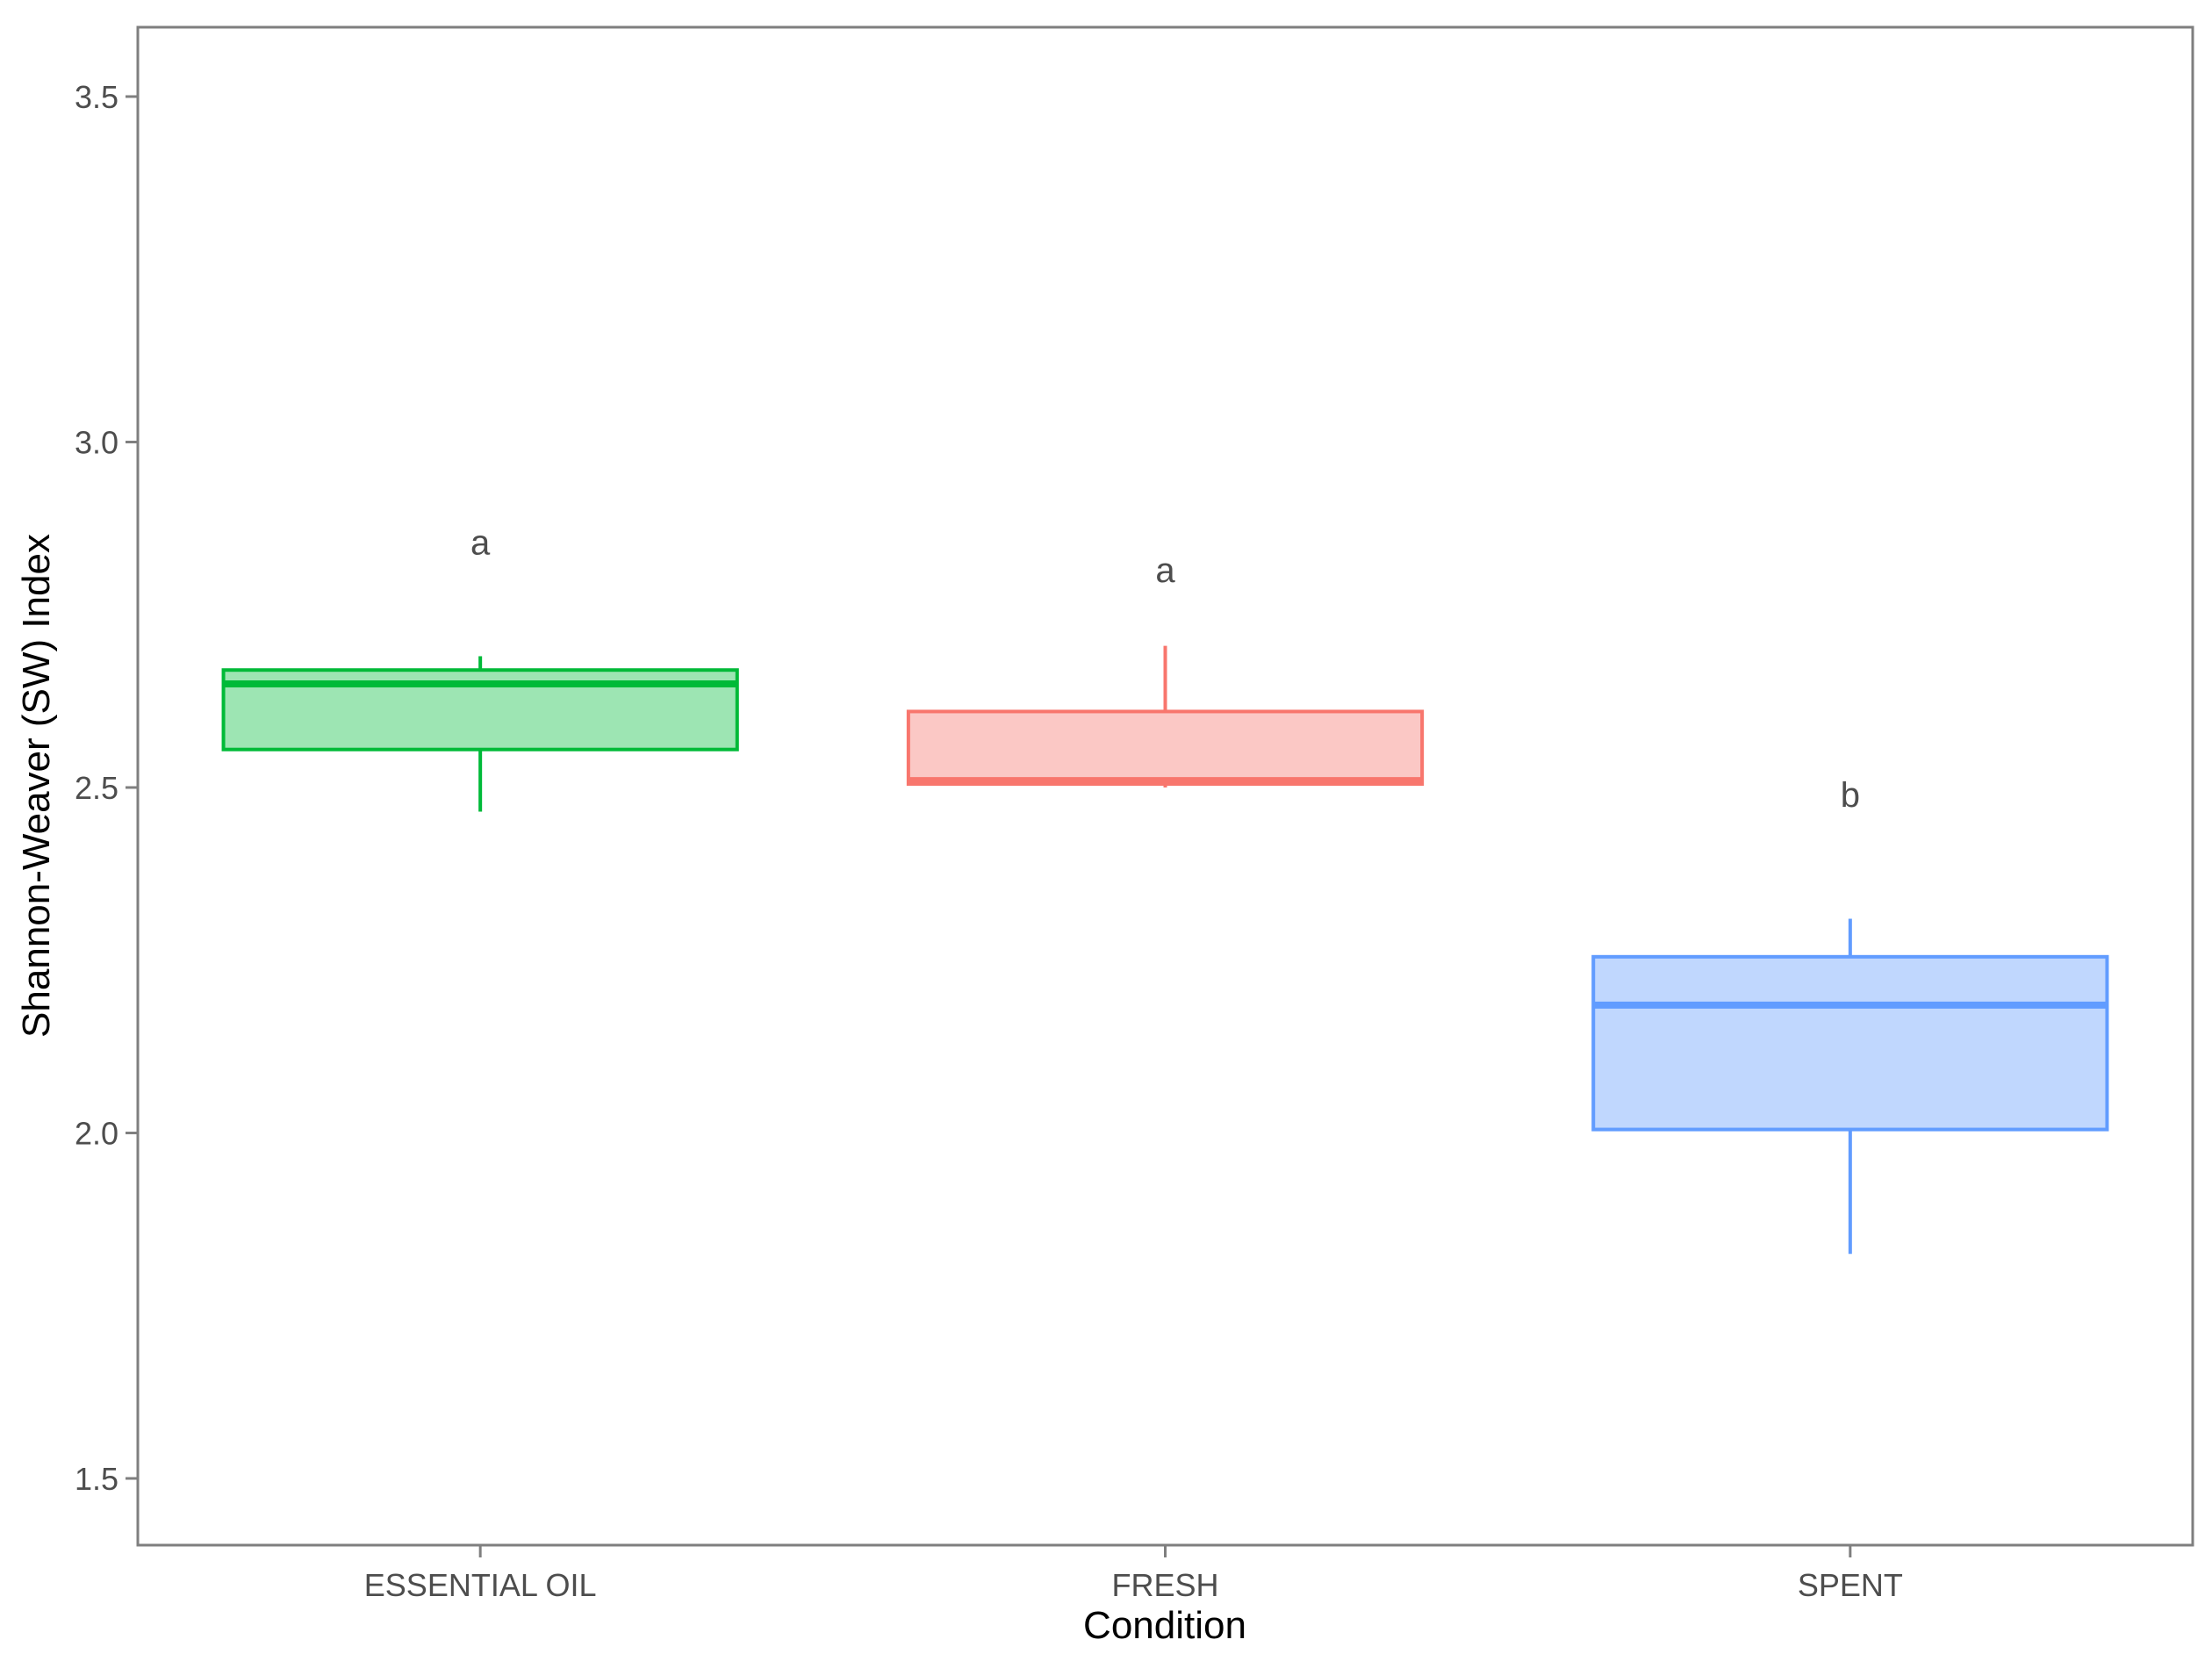  What do you see at coordinates (96, 97) in the screenshot?
I see `y-tick-label: 3.5` at bounding box center [96, 97].